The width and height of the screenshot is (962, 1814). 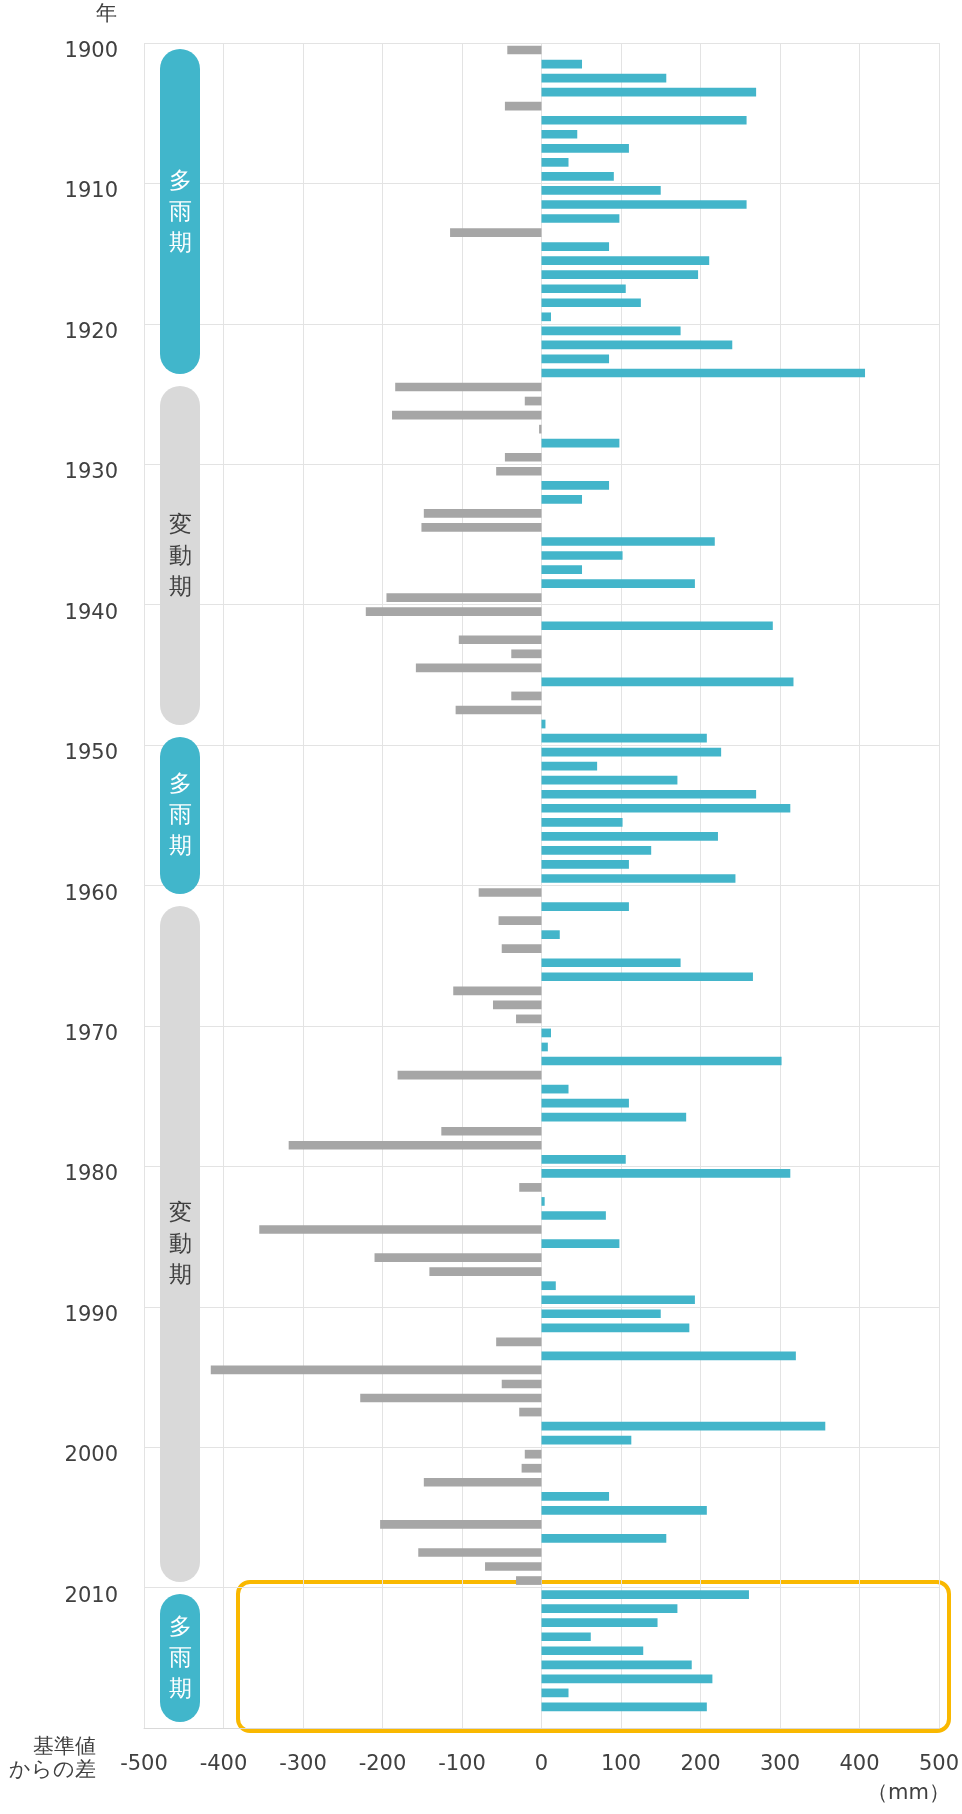 I want to click on y-axis-title: 年, so click(x=106, y=13).